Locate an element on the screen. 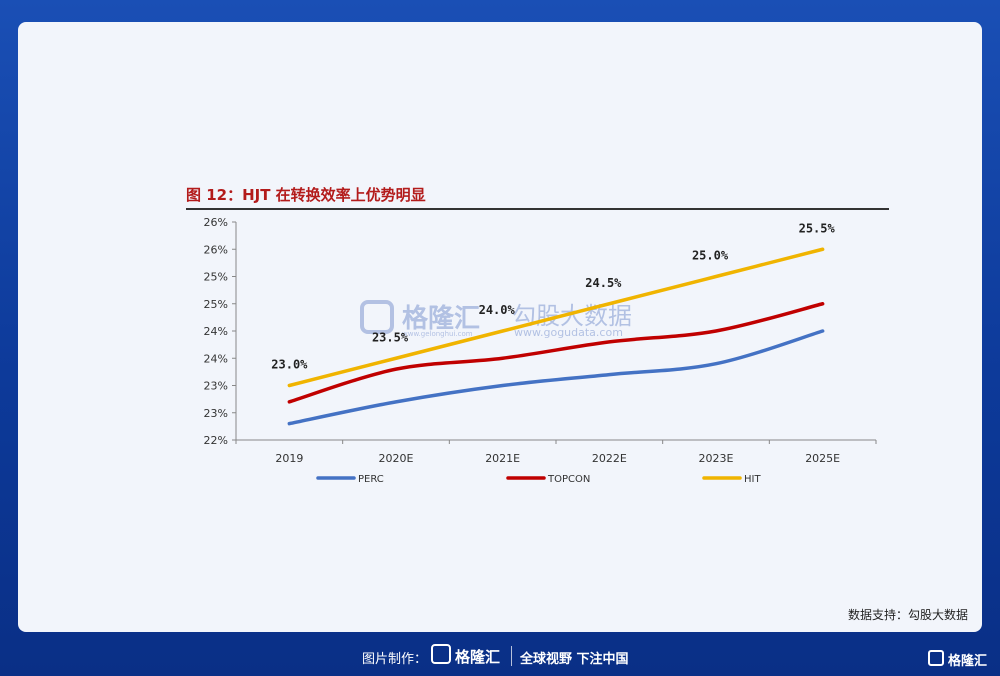 The image size is (1000, 676). data-label-hit: 23.5% is located at coordinates (390, 337).